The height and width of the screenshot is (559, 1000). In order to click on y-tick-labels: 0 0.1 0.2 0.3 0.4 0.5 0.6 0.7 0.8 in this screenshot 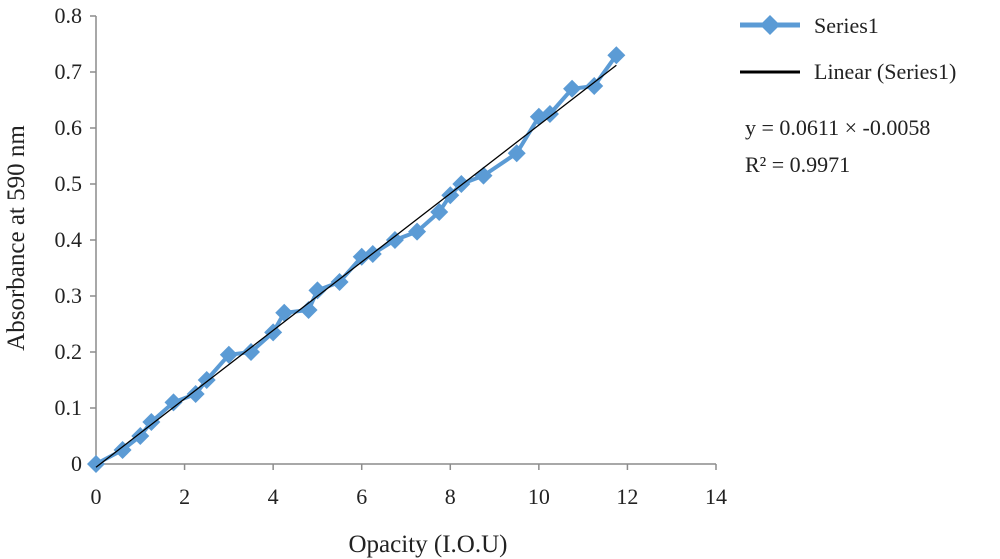, I will do `click(75, 239)`.